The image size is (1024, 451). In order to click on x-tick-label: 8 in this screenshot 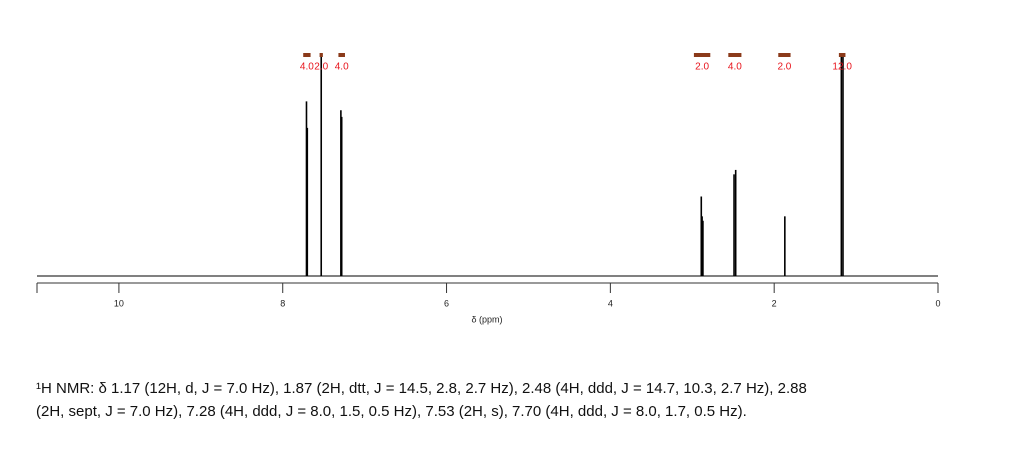, I will do `click(282, 303)`.